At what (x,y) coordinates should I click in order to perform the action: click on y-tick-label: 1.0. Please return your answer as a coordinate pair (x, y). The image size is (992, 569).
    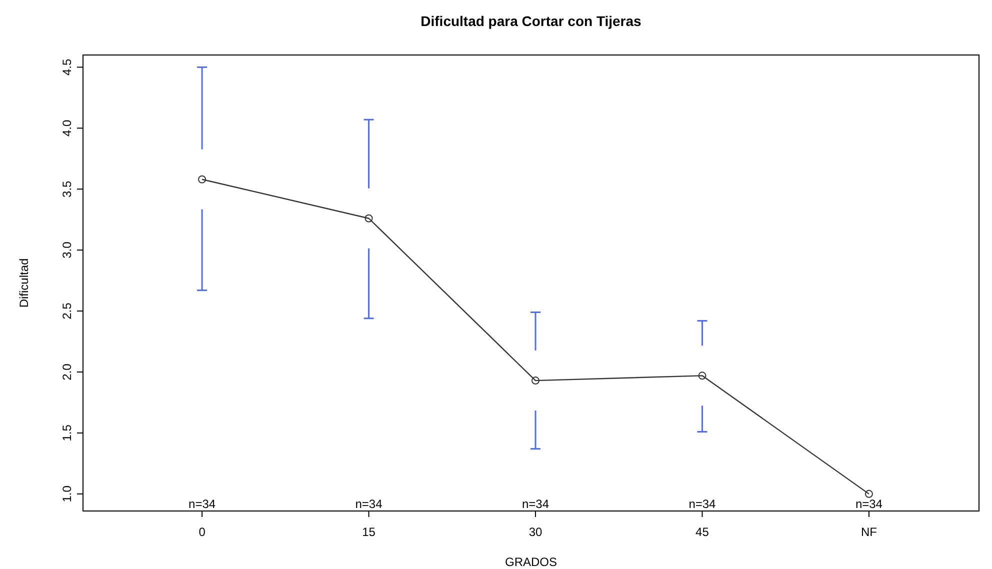
    Looking at the image, I should click on (67, 493).